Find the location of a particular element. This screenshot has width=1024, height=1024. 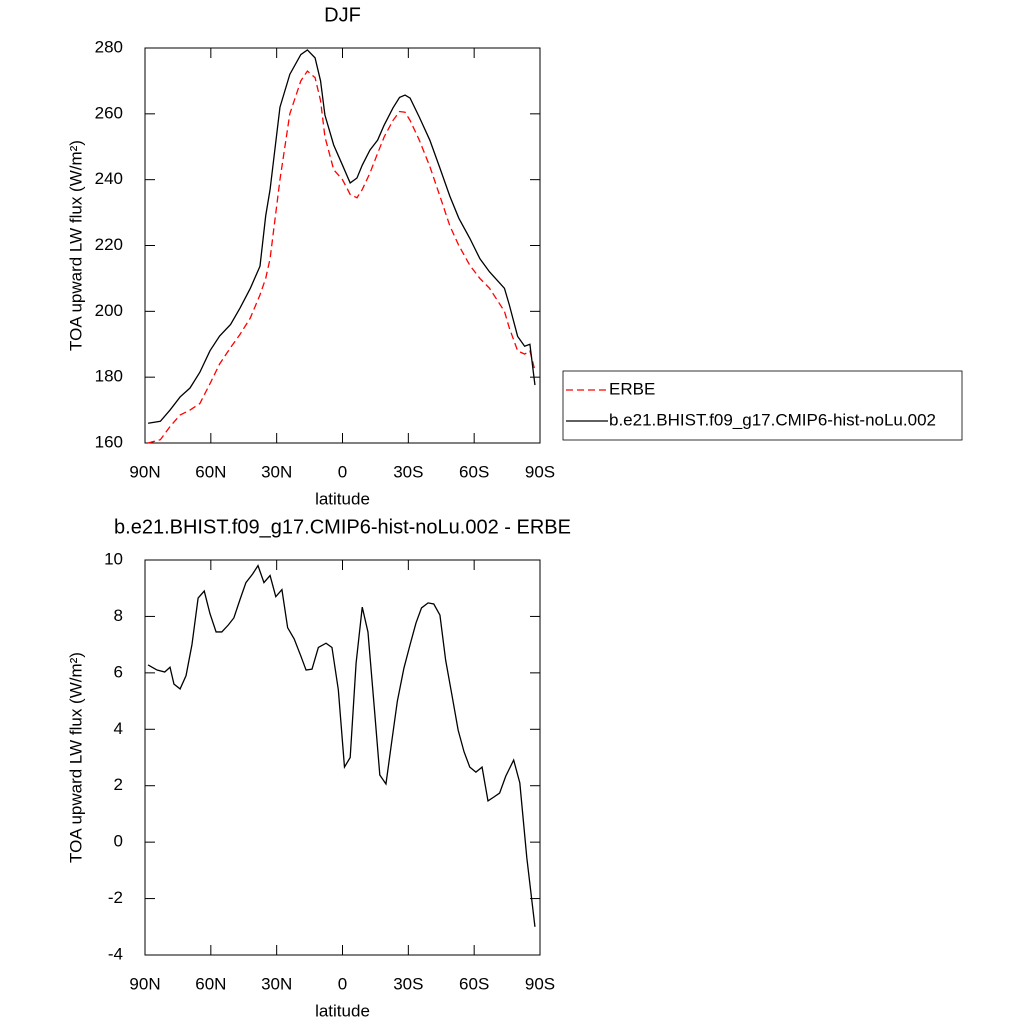

legend-label: ERBE is located at coordinates (632, 388).